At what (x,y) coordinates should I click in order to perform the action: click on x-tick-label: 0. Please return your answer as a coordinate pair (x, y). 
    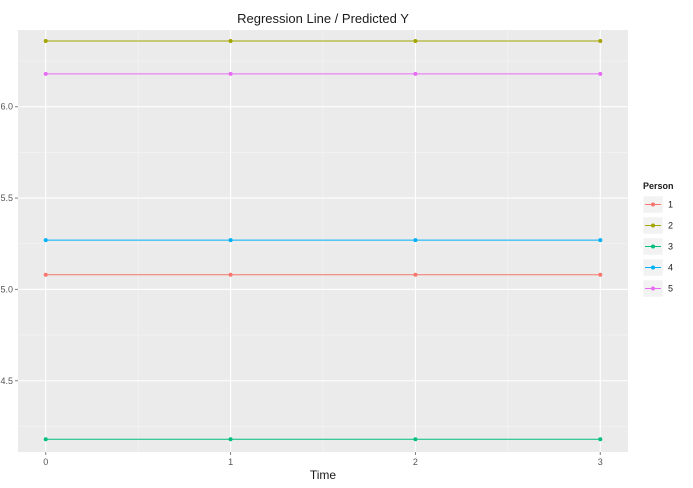
    Looking at the image, I should click on (45, 462).